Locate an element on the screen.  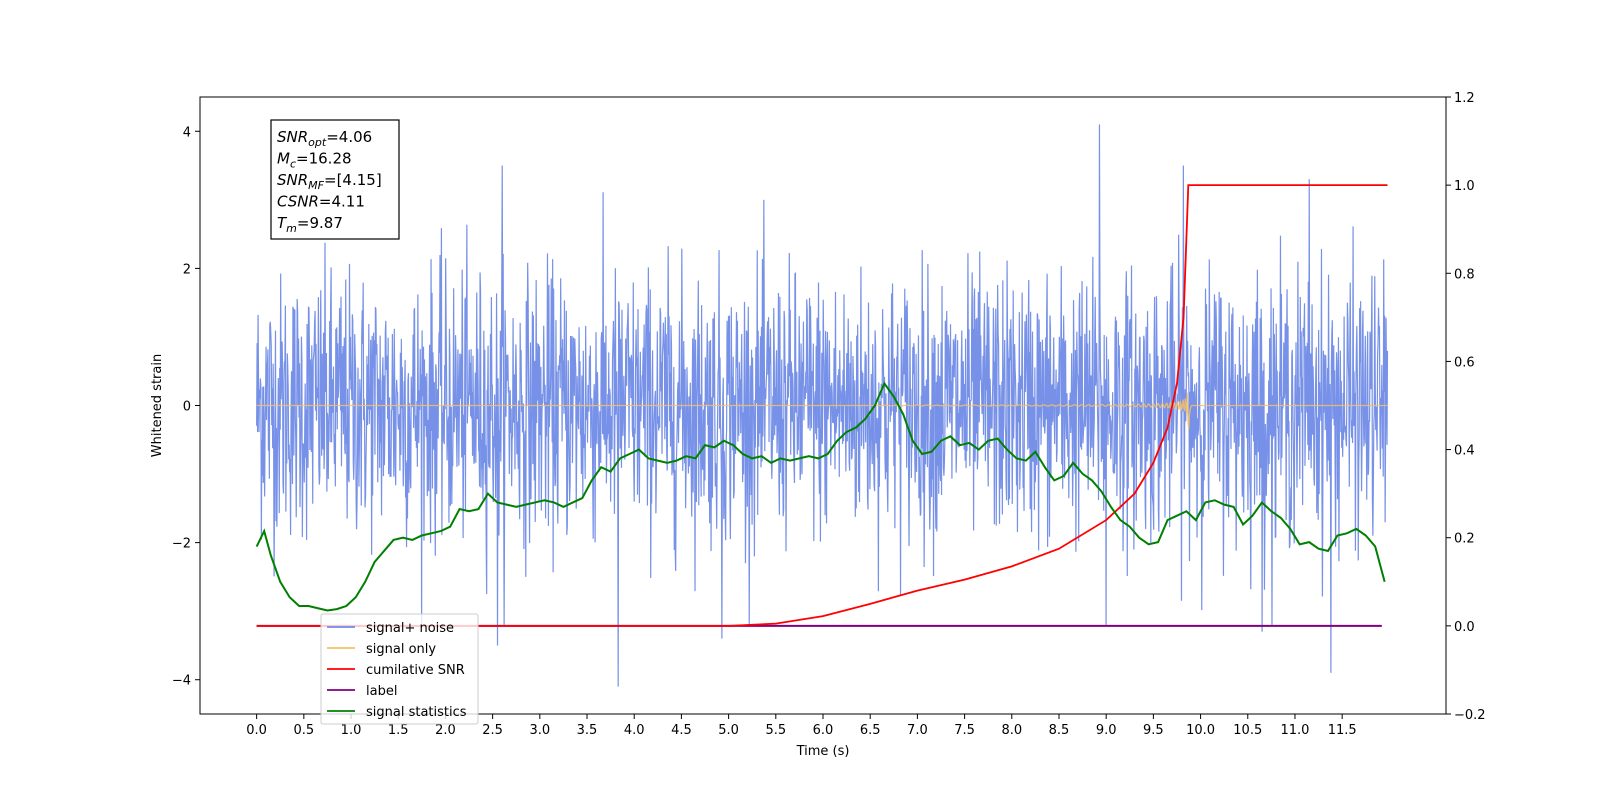
y-right-tick-label: 1.2 is located at coordinates (1464, 98).